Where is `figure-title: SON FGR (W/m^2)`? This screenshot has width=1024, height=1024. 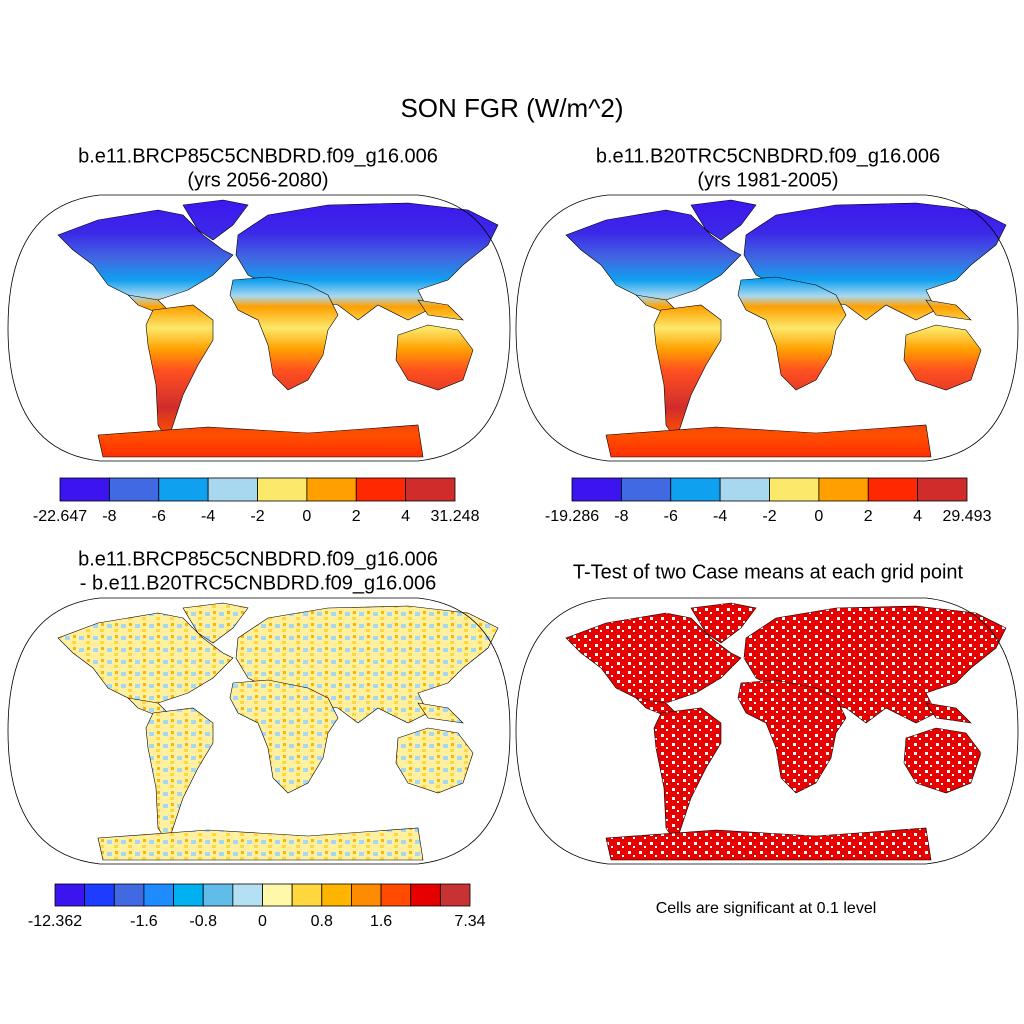
figure-title: SON FGR (W/m^2) is located at coordinates (511, 108).